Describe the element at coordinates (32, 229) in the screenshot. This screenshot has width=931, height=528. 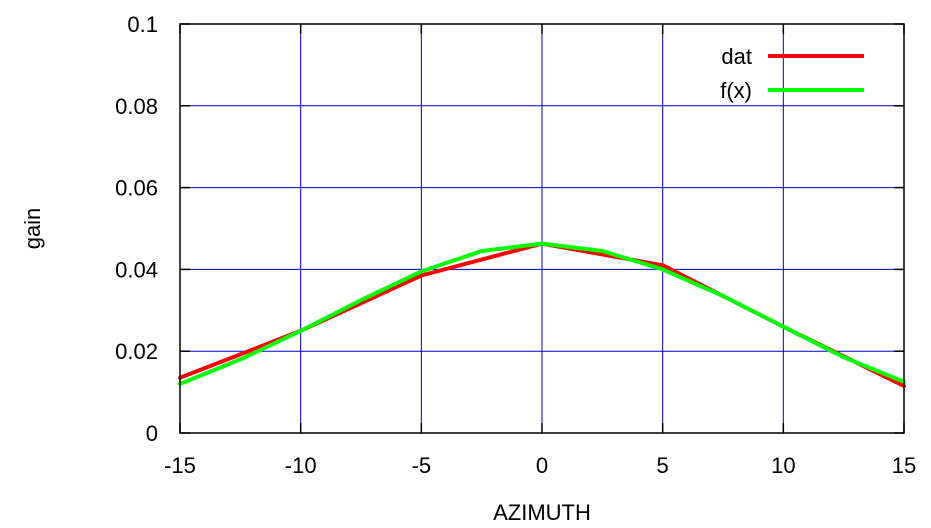
I see `y-axis-title: gain` at that location.